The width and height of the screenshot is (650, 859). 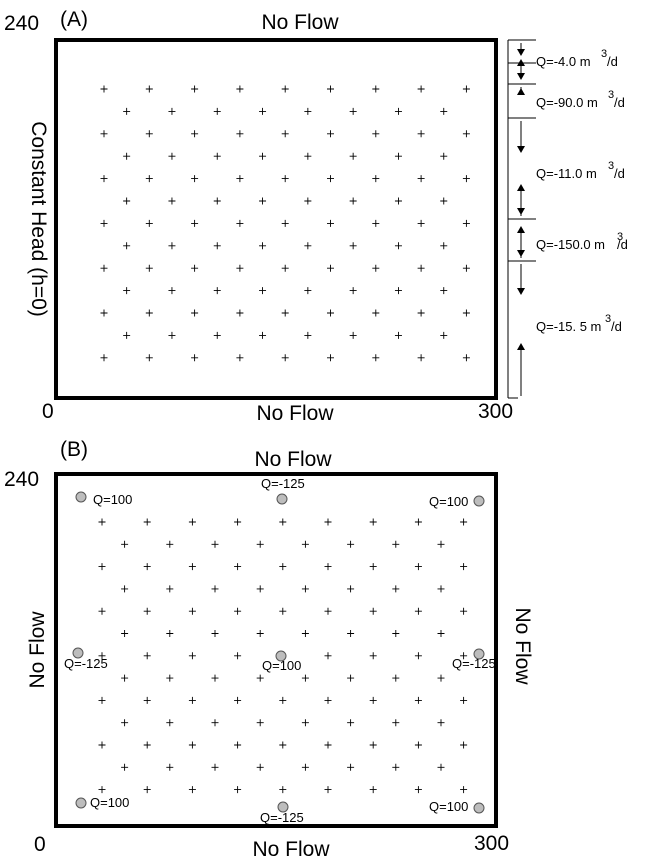 What do you see at coordinates (491, 843) in the screenshot?
I see `panel-b-x-max-label: 300` at bounding box center [491, 843].